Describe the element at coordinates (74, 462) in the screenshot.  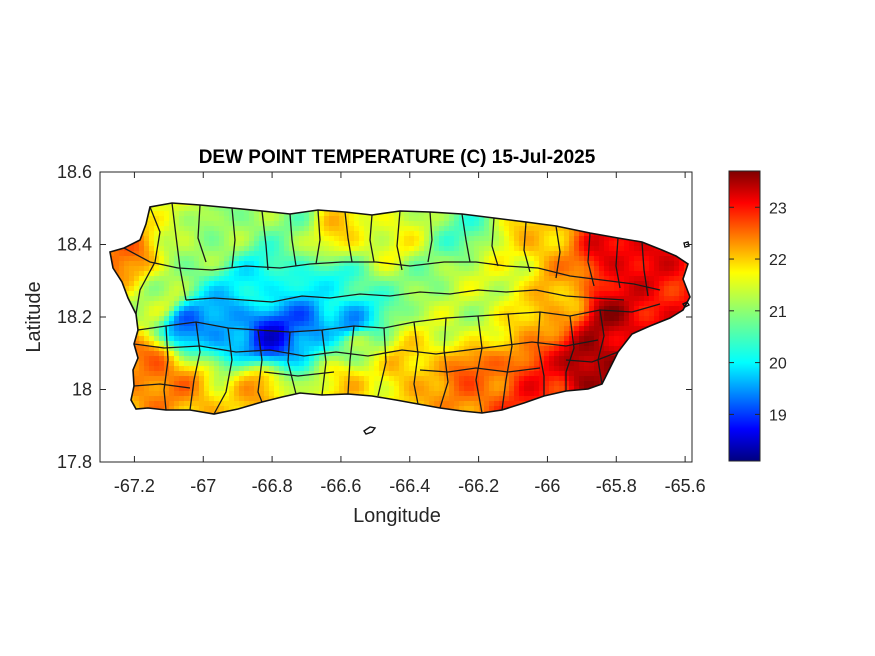
I see `y-tick-label: 17.8` at that location.